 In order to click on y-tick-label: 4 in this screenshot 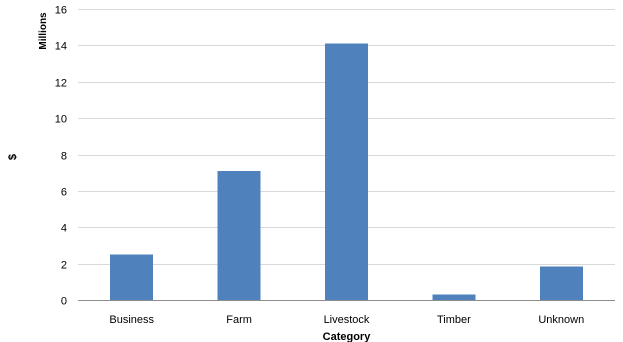, I will do `click(64, 229)`.